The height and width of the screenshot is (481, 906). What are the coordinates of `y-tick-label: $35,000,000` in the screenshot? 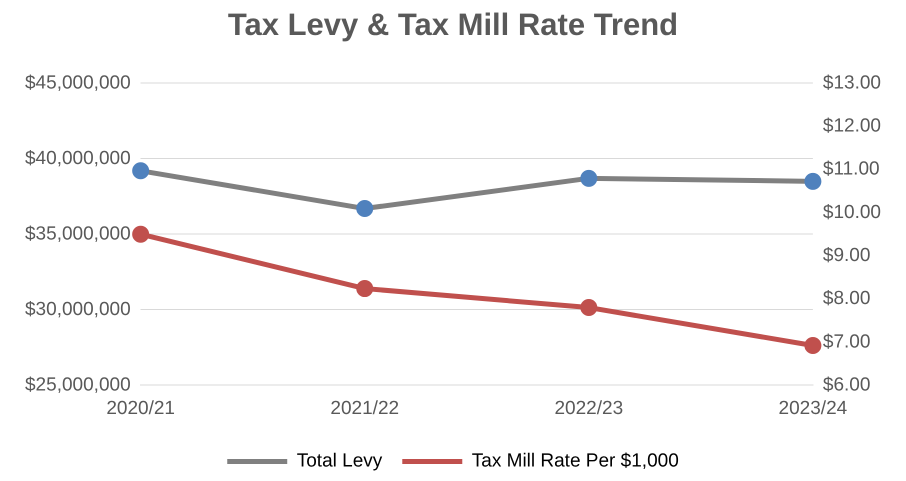 It's located at (77, 233).